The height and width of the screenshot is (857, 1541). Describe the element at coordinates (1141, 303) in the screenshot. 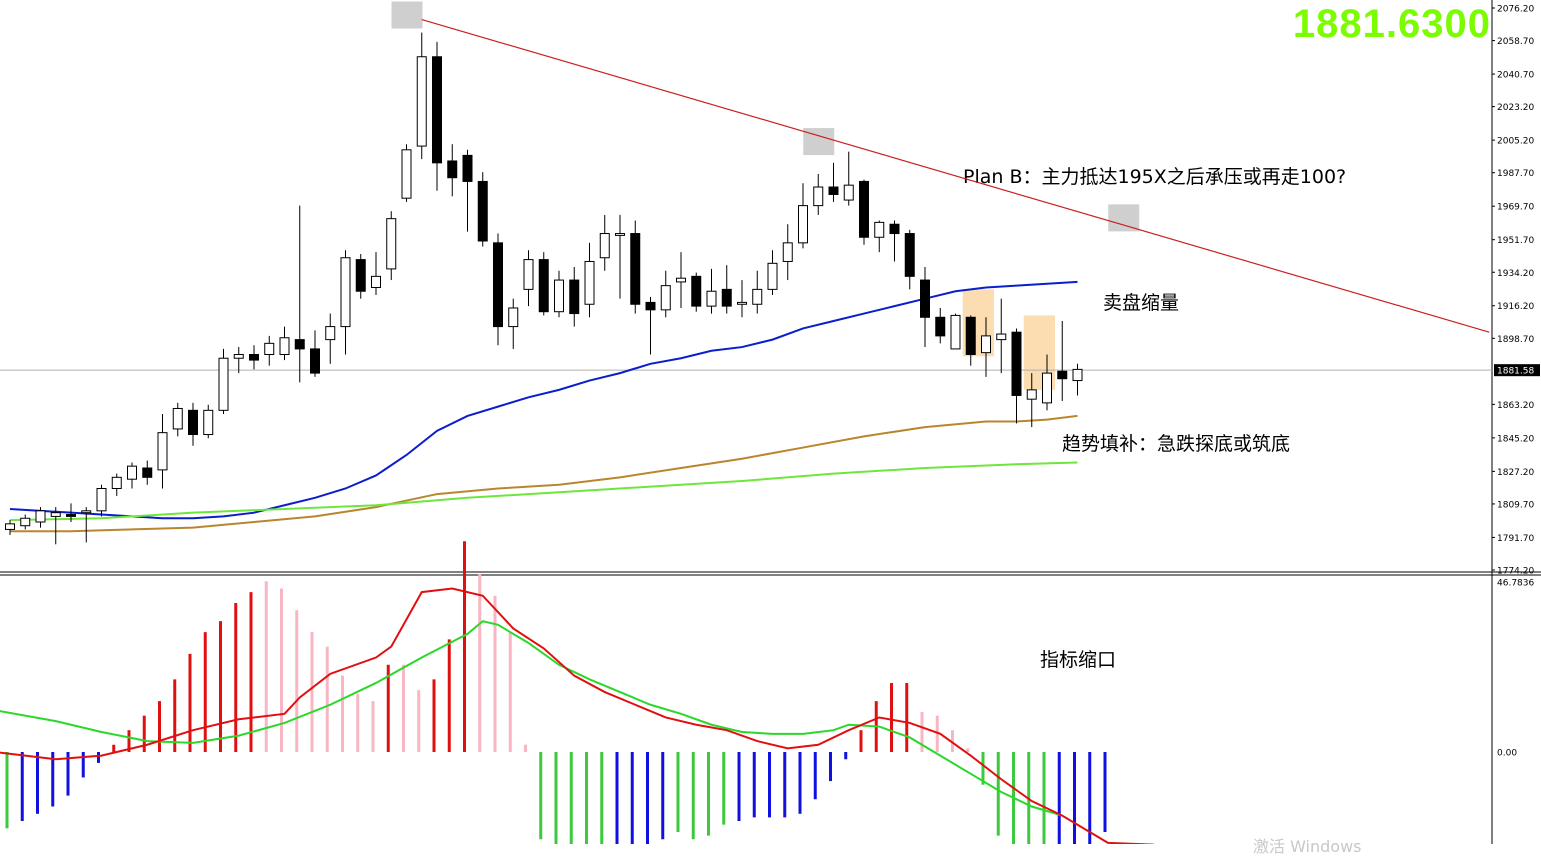

I see `annotation-sell-volume: 卖盘缩量` at that location.